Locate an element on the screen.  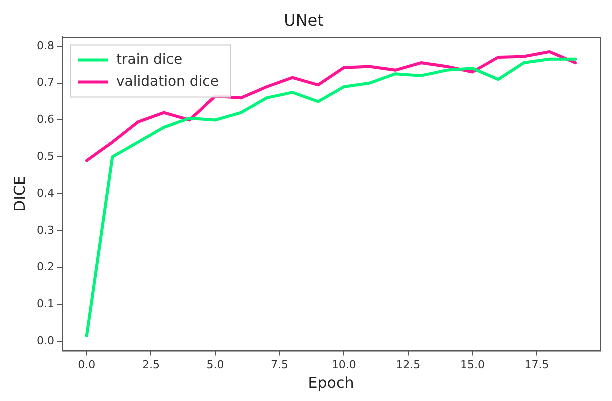
x-tick-label: 15.0 is located at coordinates (472, 365).